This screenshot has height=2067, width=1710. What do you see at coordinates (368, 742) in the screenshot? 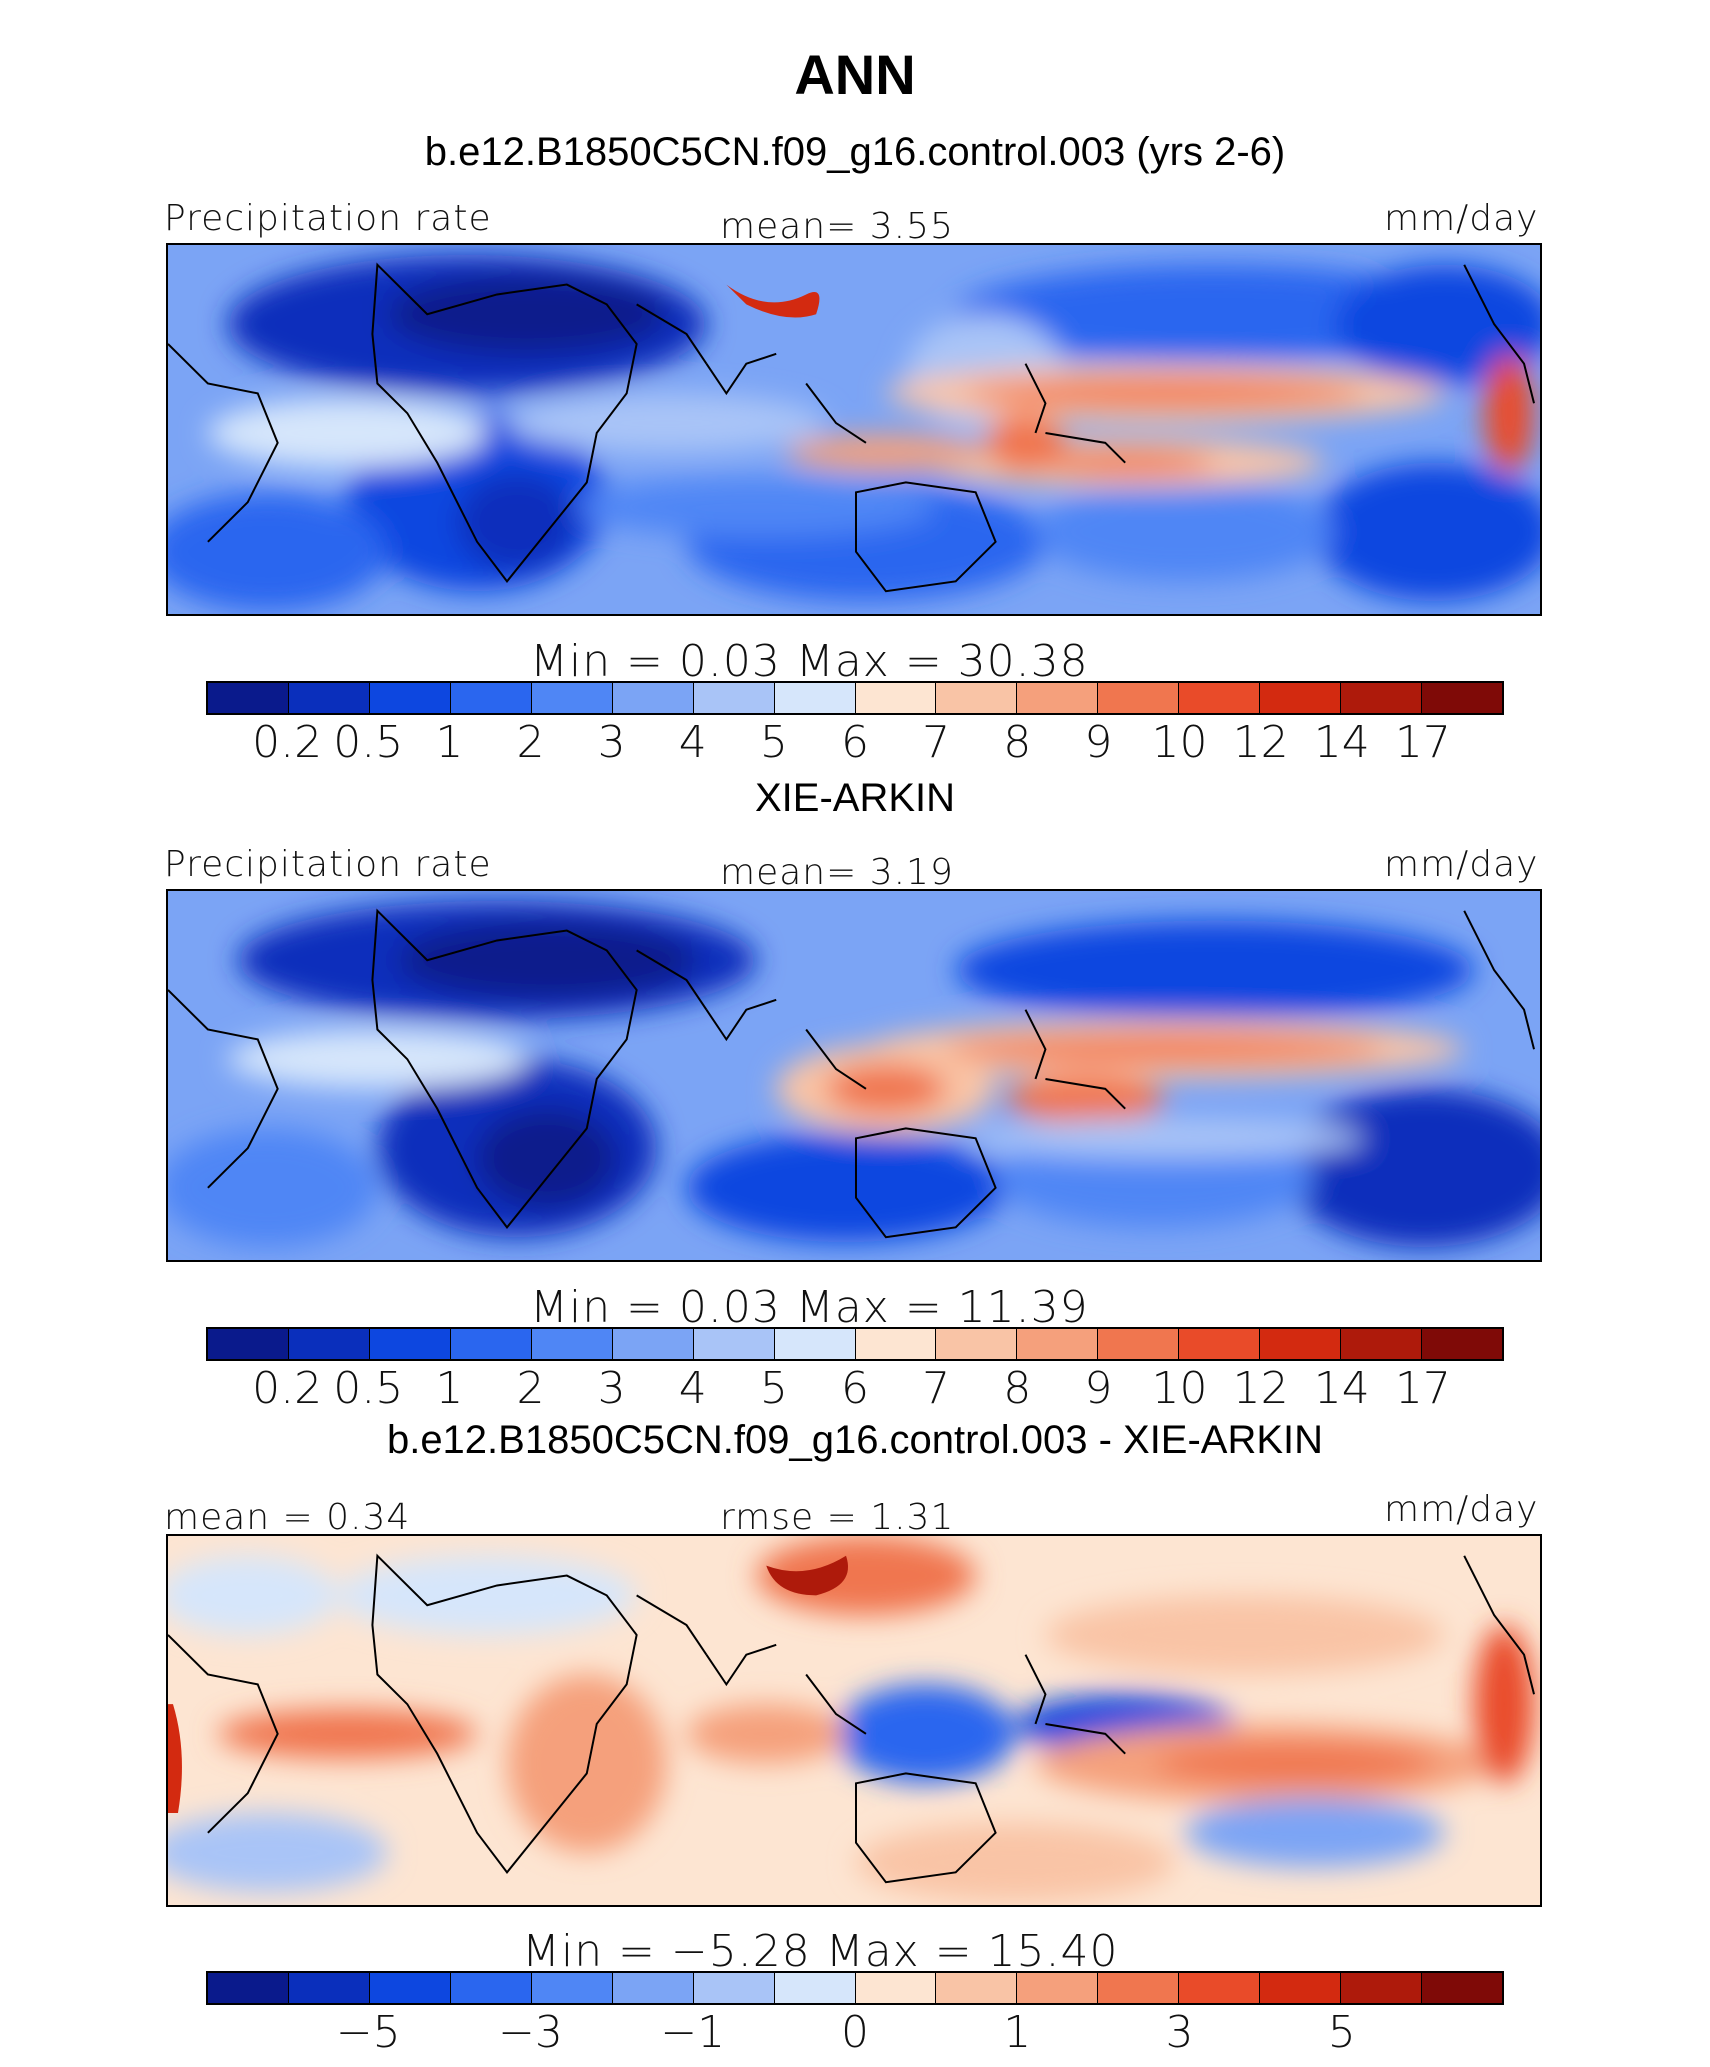
I see `colorbar-tick-label: 0.5` at bounding box center [368, 742].